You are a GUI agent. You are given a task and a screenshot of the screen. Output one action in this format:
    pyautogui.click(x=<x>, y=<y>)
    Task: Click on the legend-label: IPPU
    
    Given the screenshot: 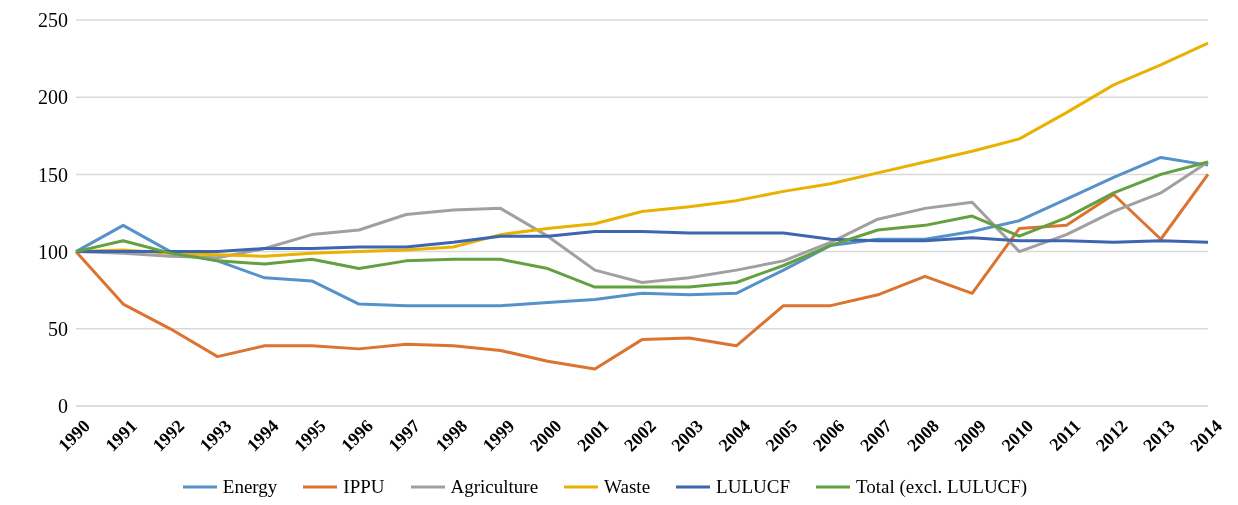 What is the action you would take?
    pyautogui.click(x=364, y=487)
    